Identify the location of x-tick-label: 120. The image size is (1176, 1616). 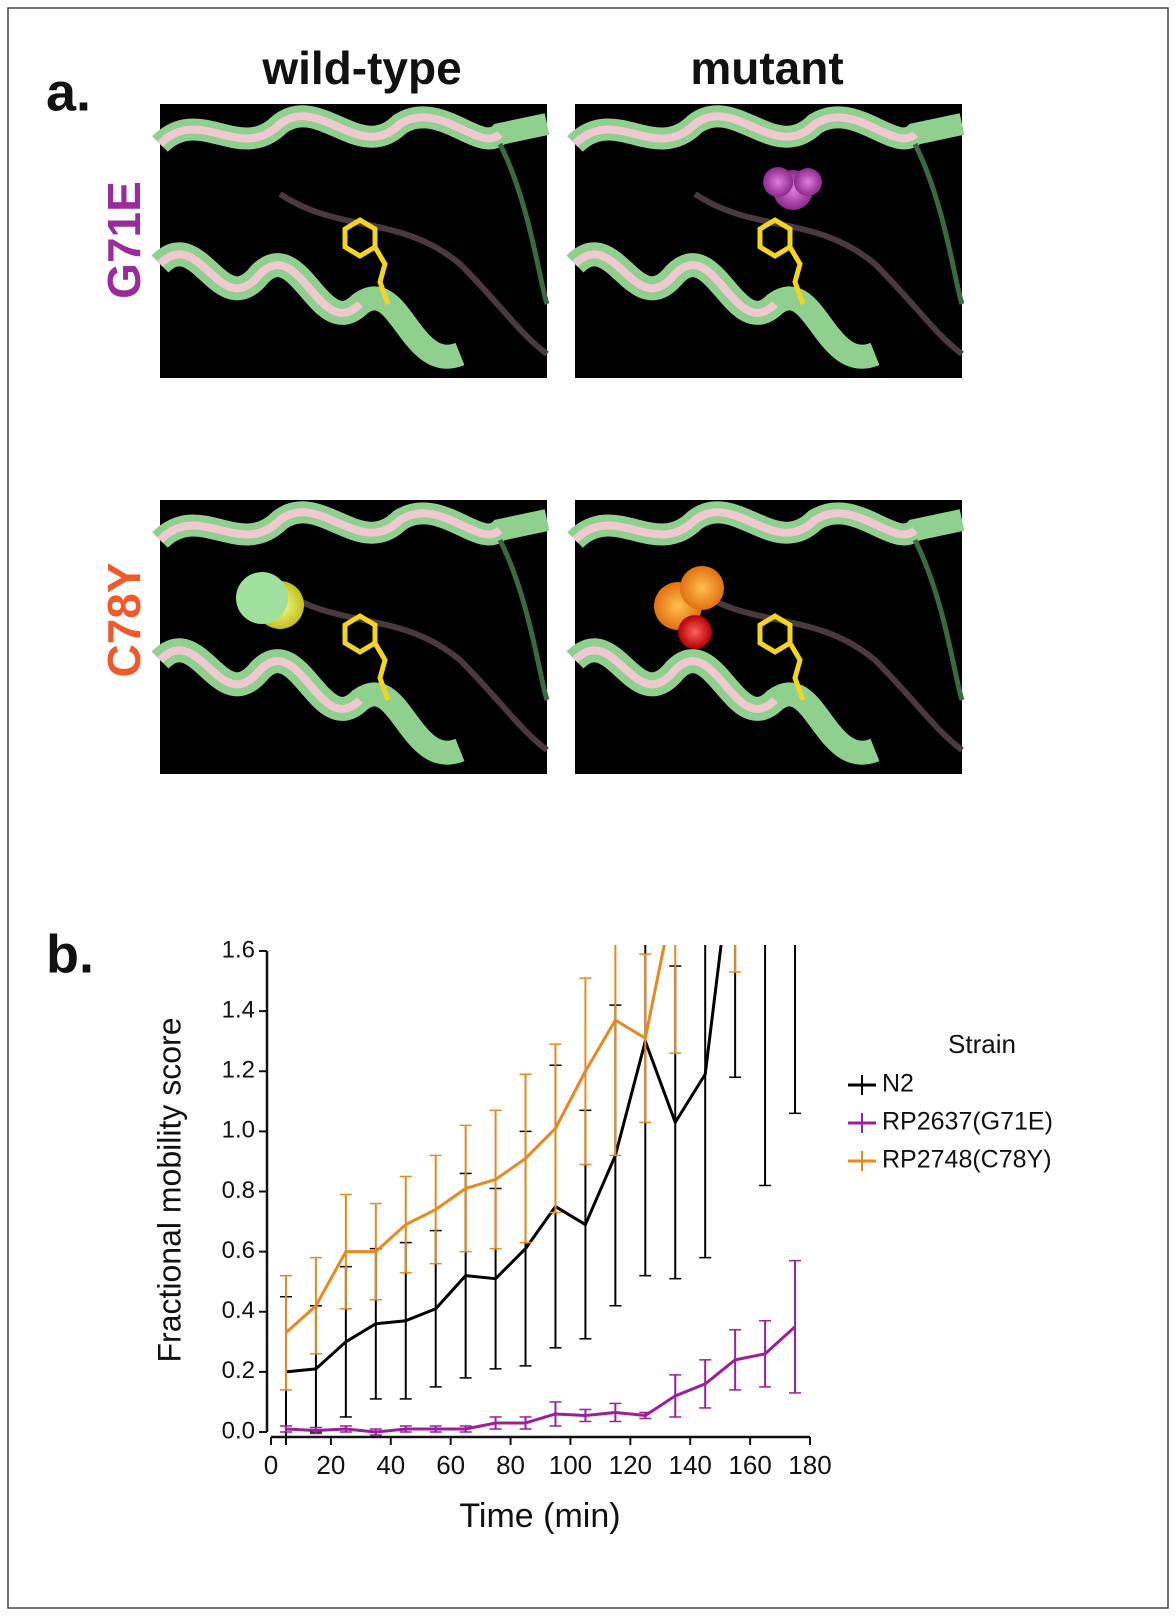
(630, 1465).